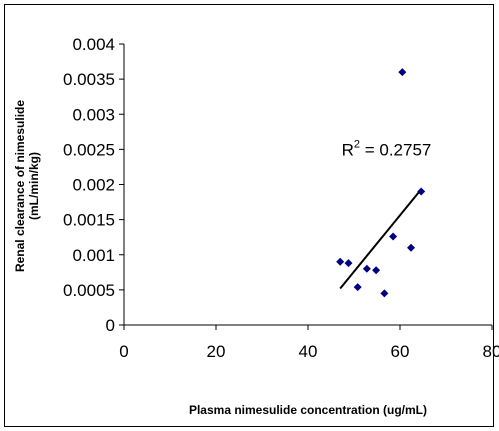  Describe the element at coordinates (93, 44) in the screenshot. I see `y-tick-label: 0.004` at that location.